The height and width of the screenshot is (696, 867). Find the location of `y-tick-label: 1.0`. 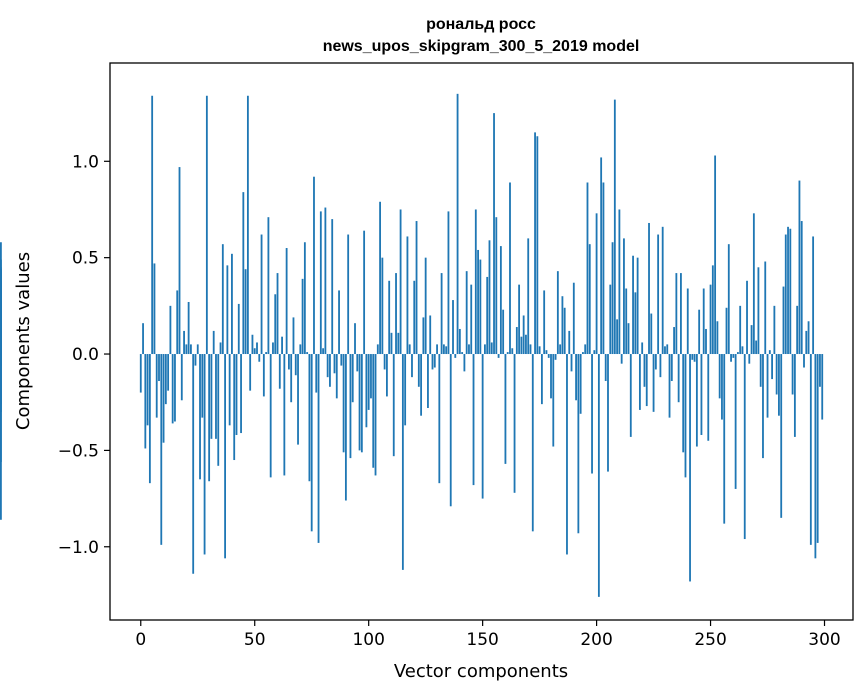

y-tick-label: 1.0 is located at coordinates (85, 162).